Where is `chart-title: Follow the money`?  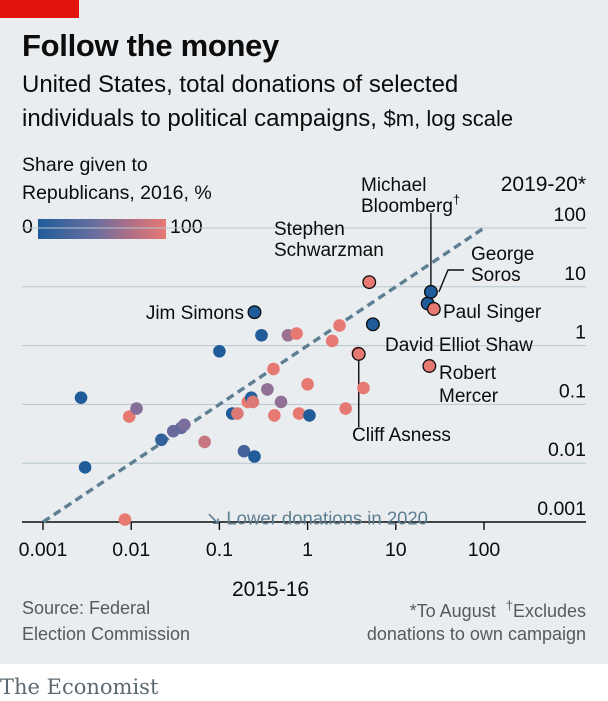
chart-title: Follow the money is located at coordinates (150, 45).